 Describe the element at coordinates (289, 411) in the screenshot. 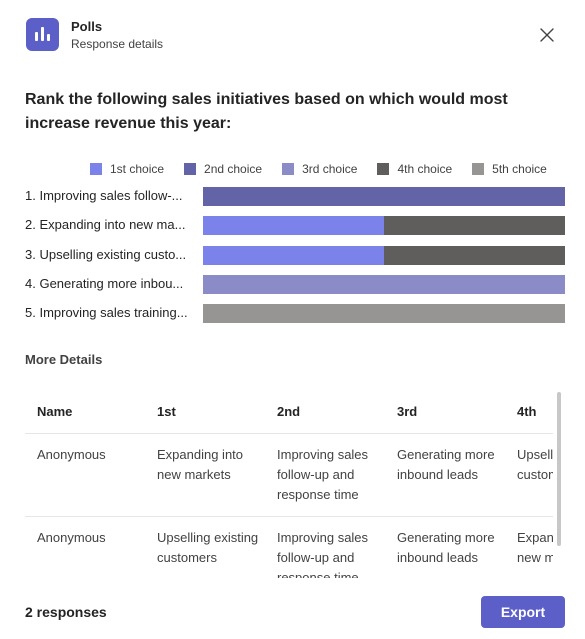

I see `column-header: 2nd` at that location.